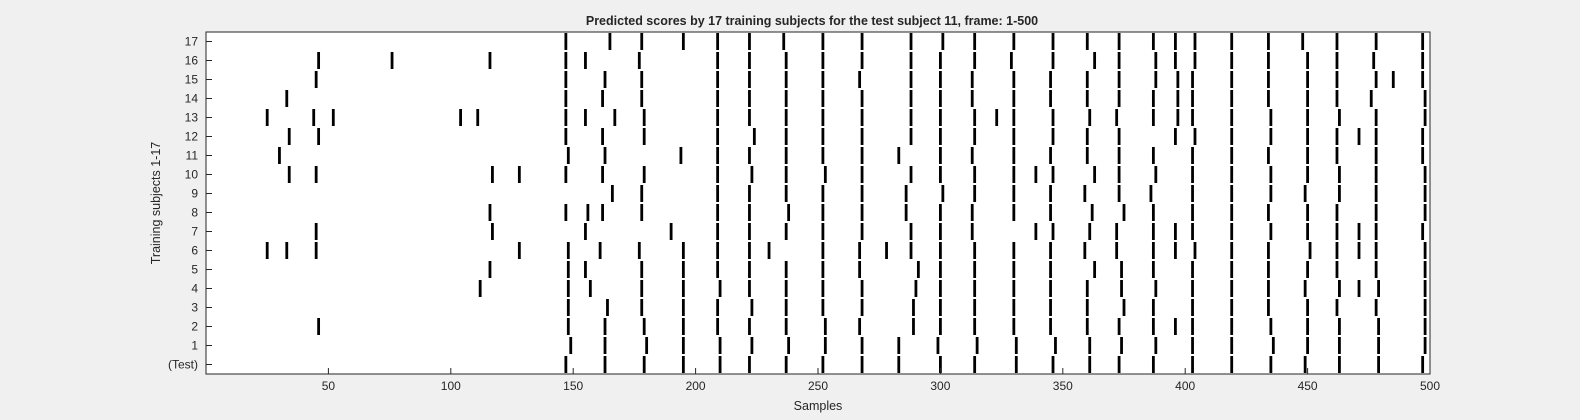 This screenshot has height=420, width=1580. I want to click on y-axis-label: Training subjects 1-17, so click(156, 203).